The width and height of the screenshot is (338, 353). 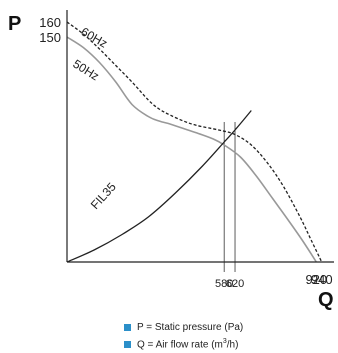 I want to click on x-tick-label-920: 920, so click(x=316, y=279).